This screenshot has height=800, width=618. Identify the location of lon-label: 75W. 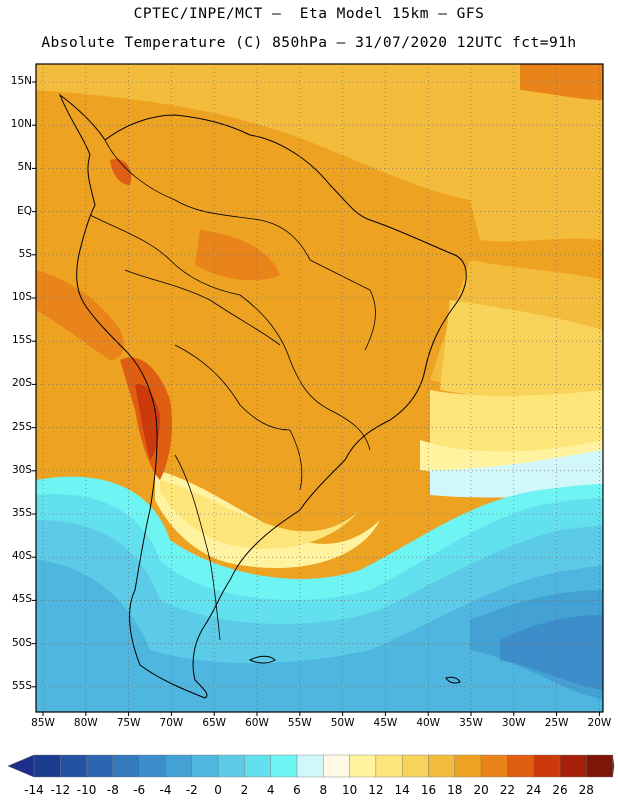
(128, 723).